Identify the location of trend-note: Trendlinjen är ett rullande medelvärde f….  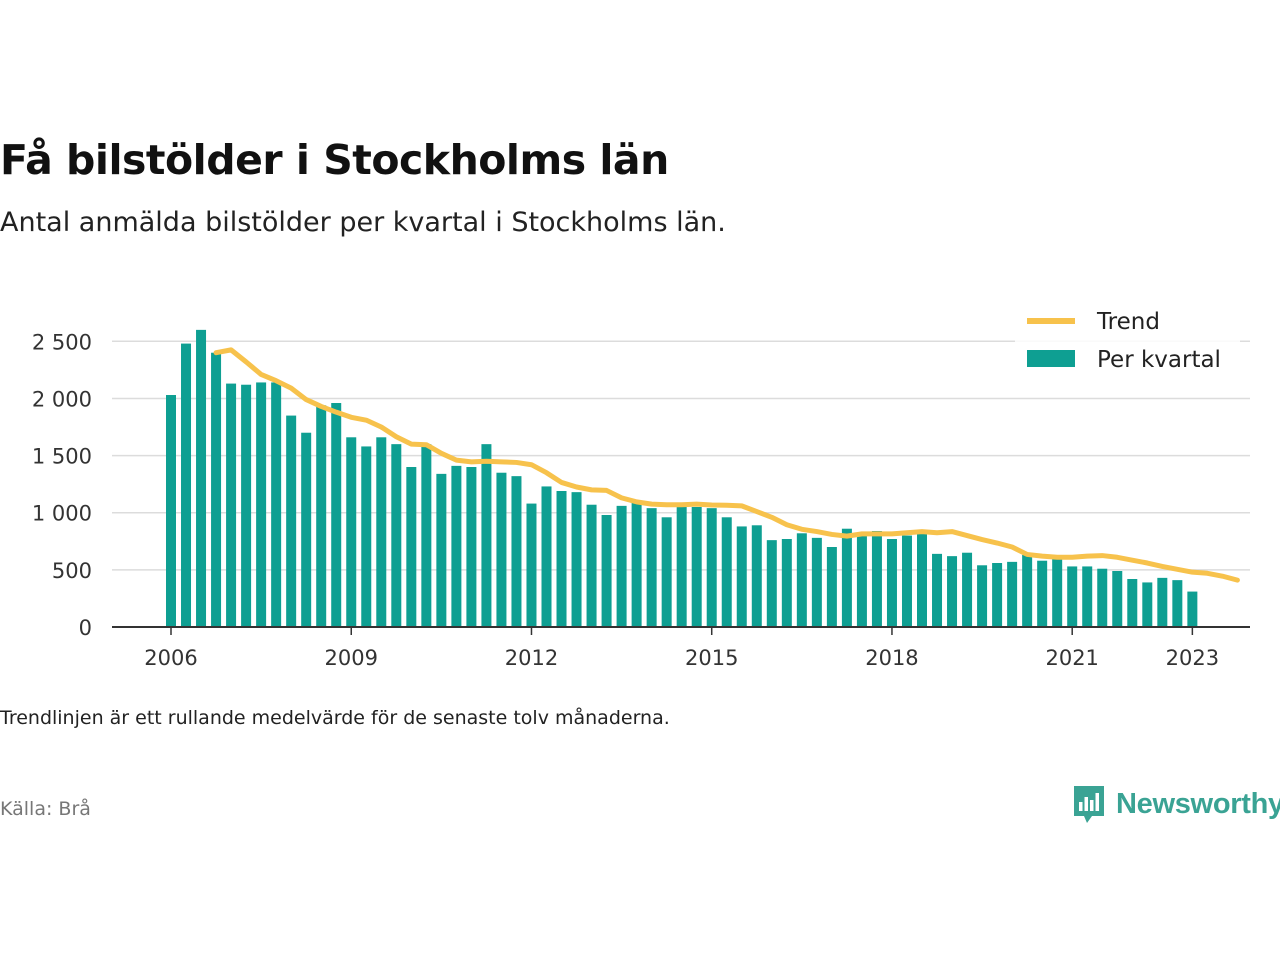
(335, 718).